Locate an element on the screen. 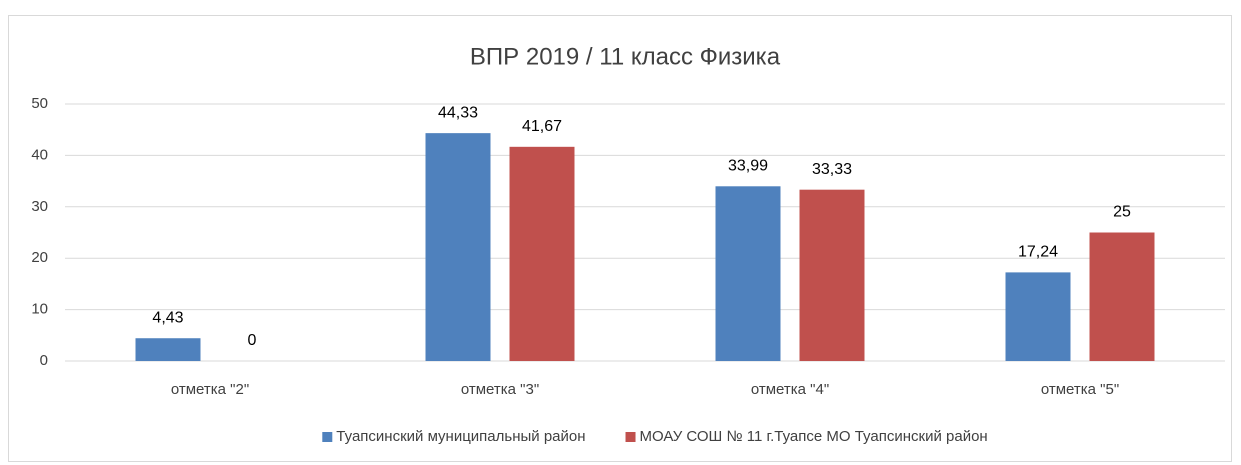 The image size is (1241, 465). y-tick-label: 50 is located at coordinates (39, 103).